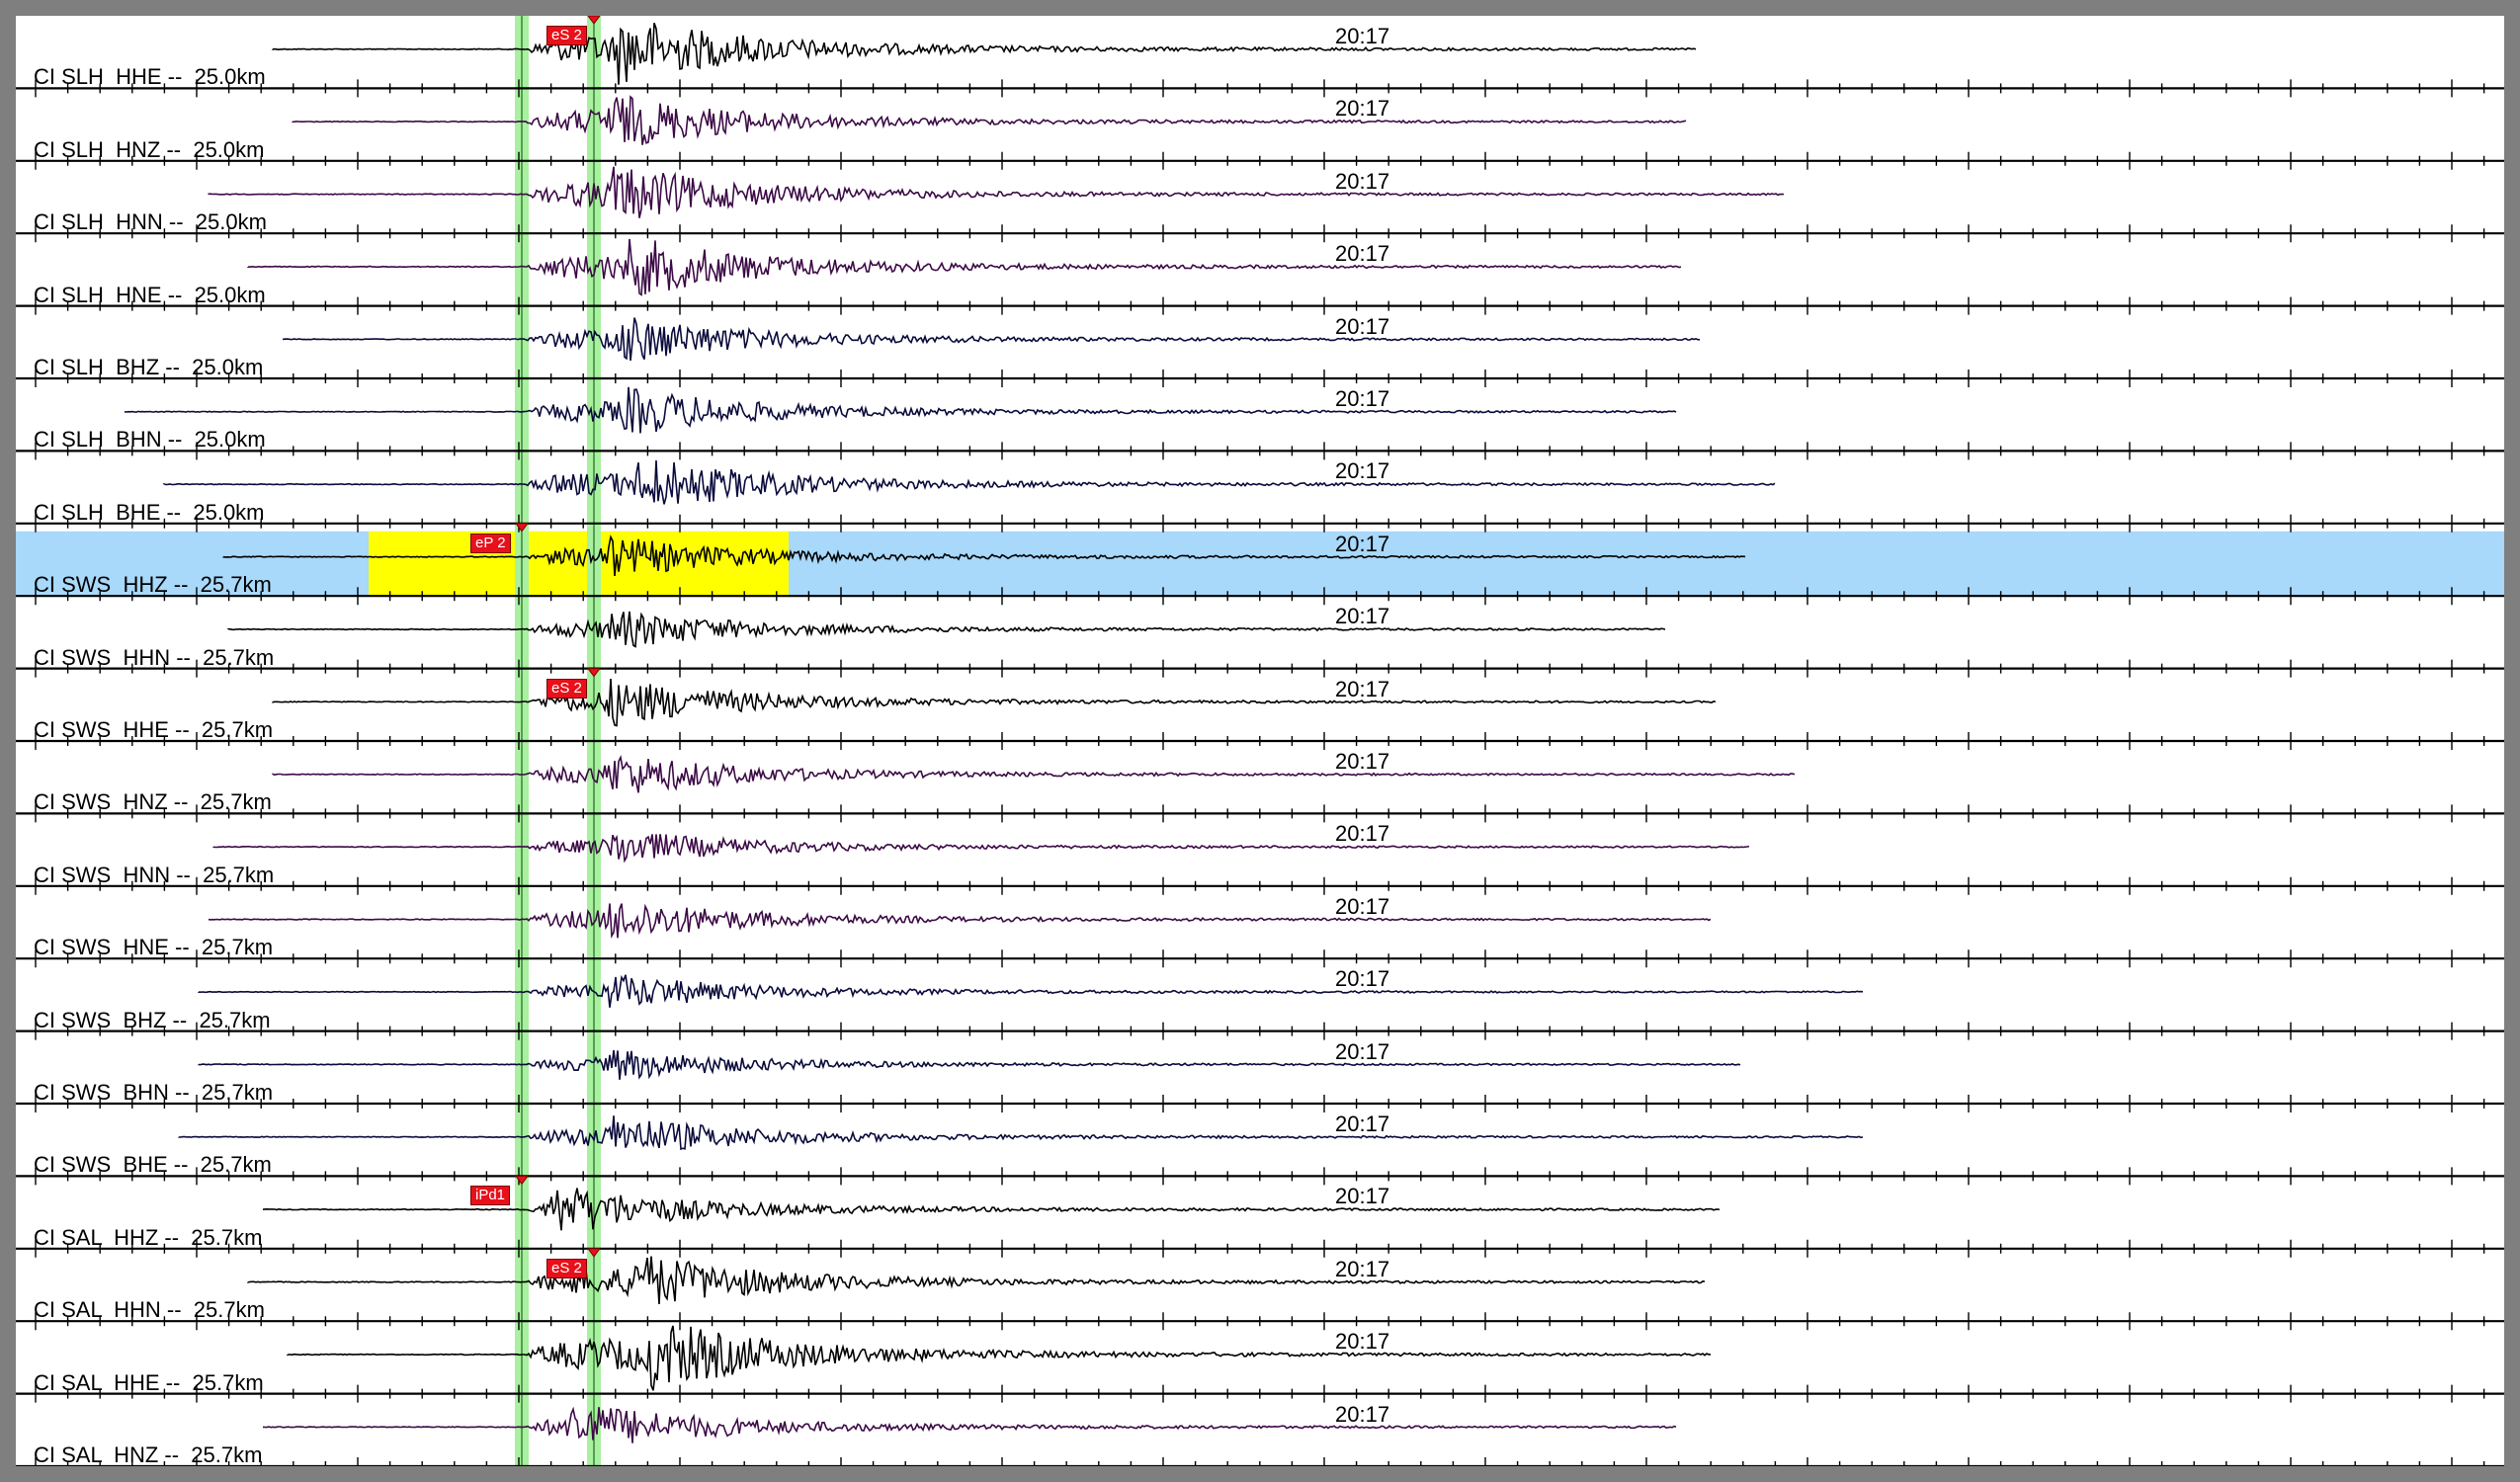  Describe the element at coordinates (154, 947) in the screenshot. I see `channel-label: CI SWS HNE -- 25.7km` at that location.